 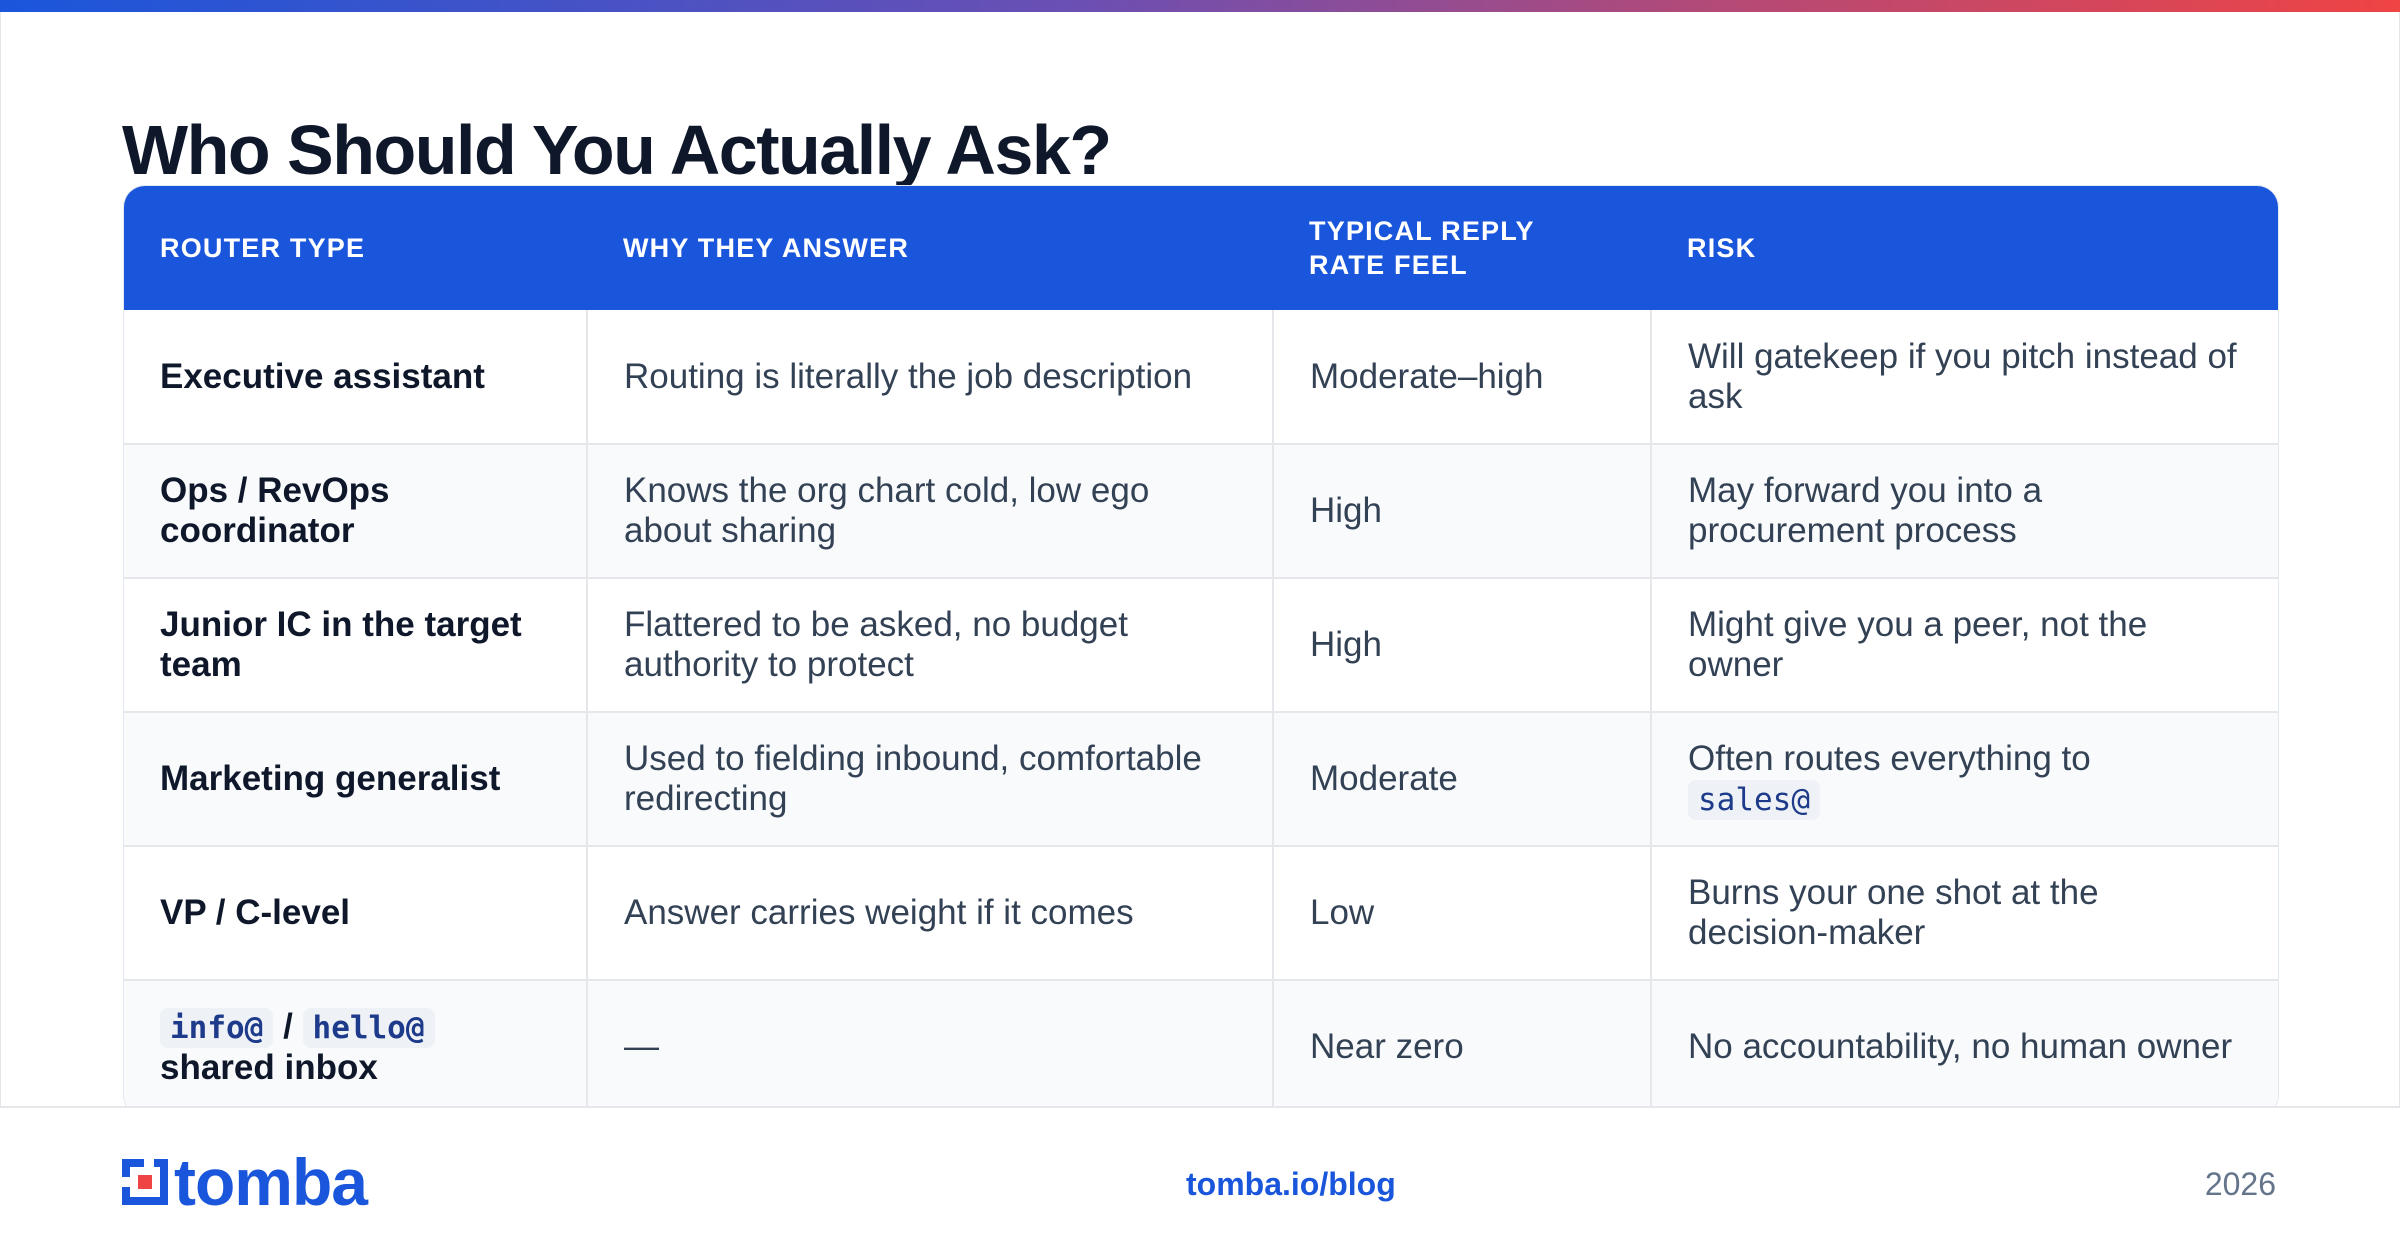 I want to click on why-cell: Routing is literally the job description, so click(x=930, y=377).